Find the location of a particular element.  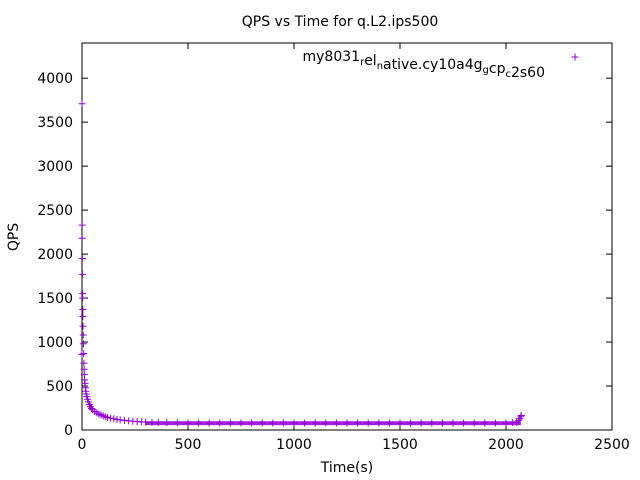

legend-label-subscript: n is located at coordinates (380, 66).